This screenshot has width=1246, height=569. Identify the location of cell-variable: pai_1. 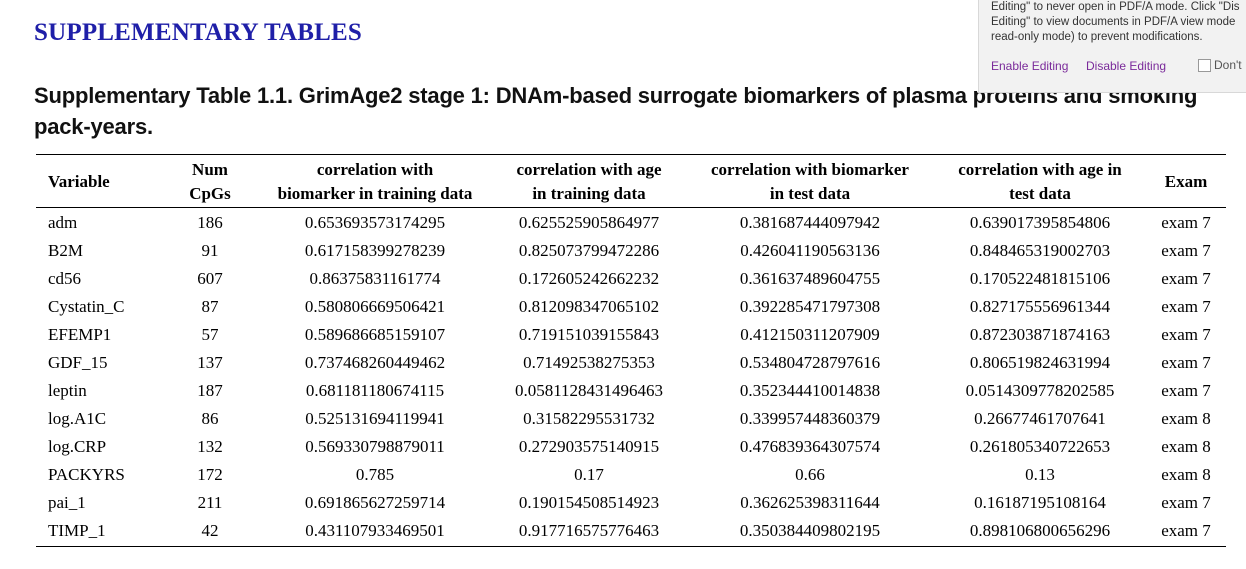
(67, 502).